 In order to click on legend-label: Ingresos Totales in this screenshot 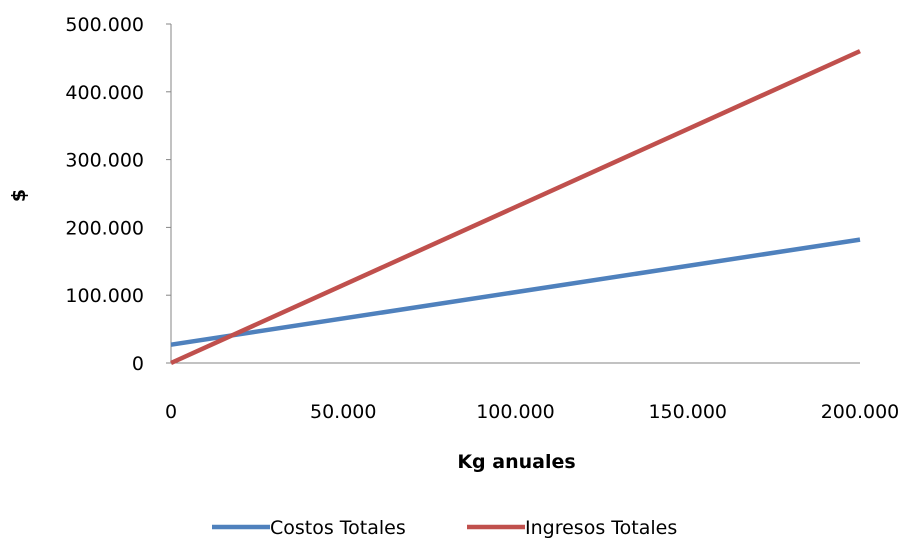, I will do `click(601, 528)`.